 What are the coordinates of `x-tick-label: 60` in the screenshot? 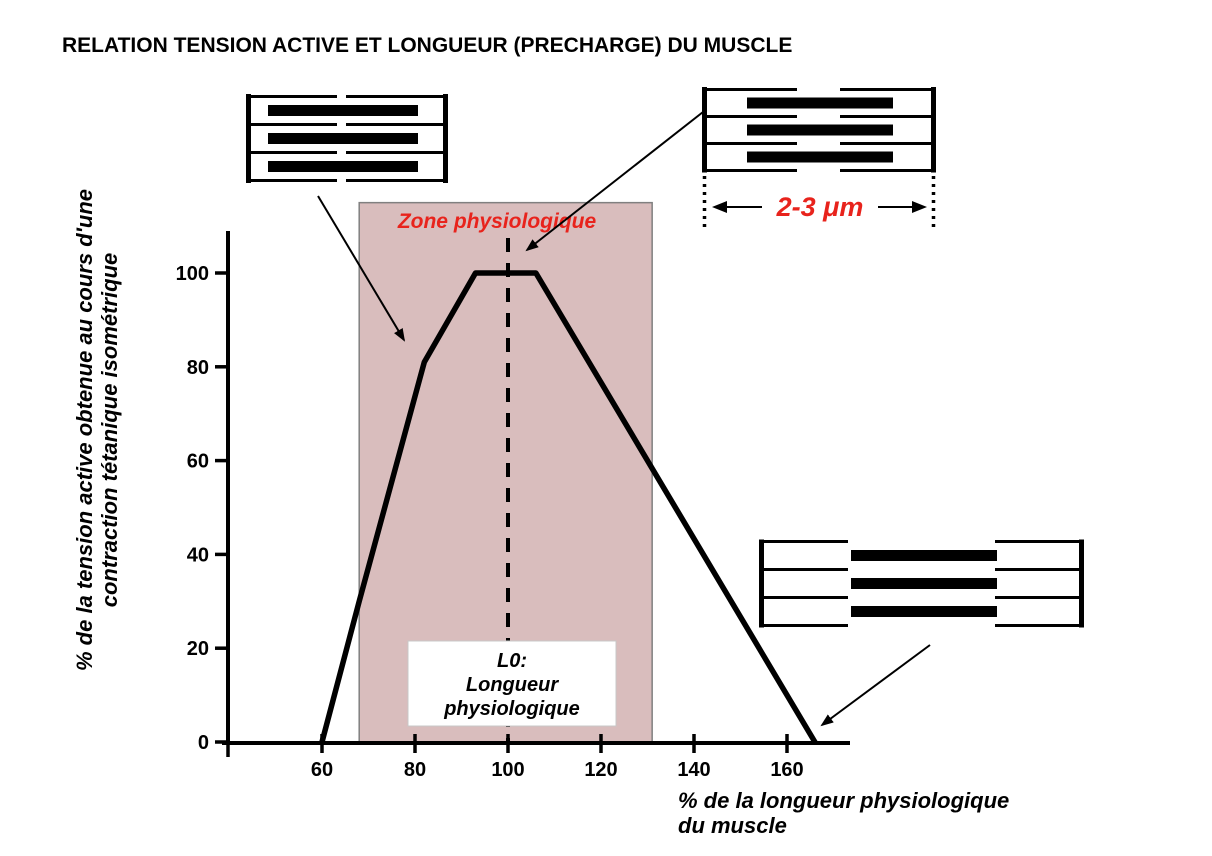 It's located at (322, 770).